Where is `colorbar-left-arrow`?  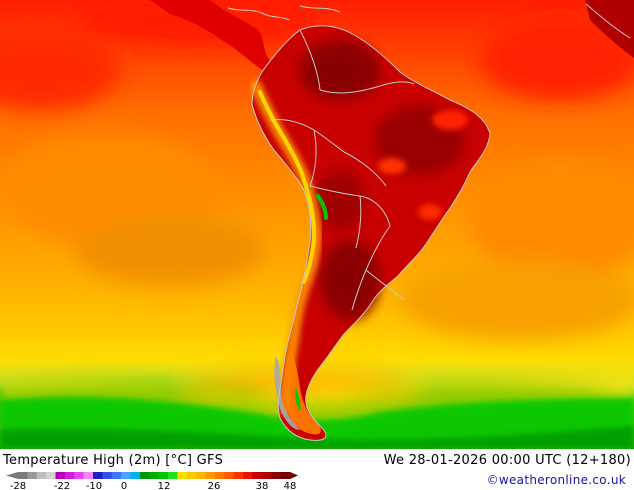
colorbar-left-arrow is located at coordinates (12, 475).